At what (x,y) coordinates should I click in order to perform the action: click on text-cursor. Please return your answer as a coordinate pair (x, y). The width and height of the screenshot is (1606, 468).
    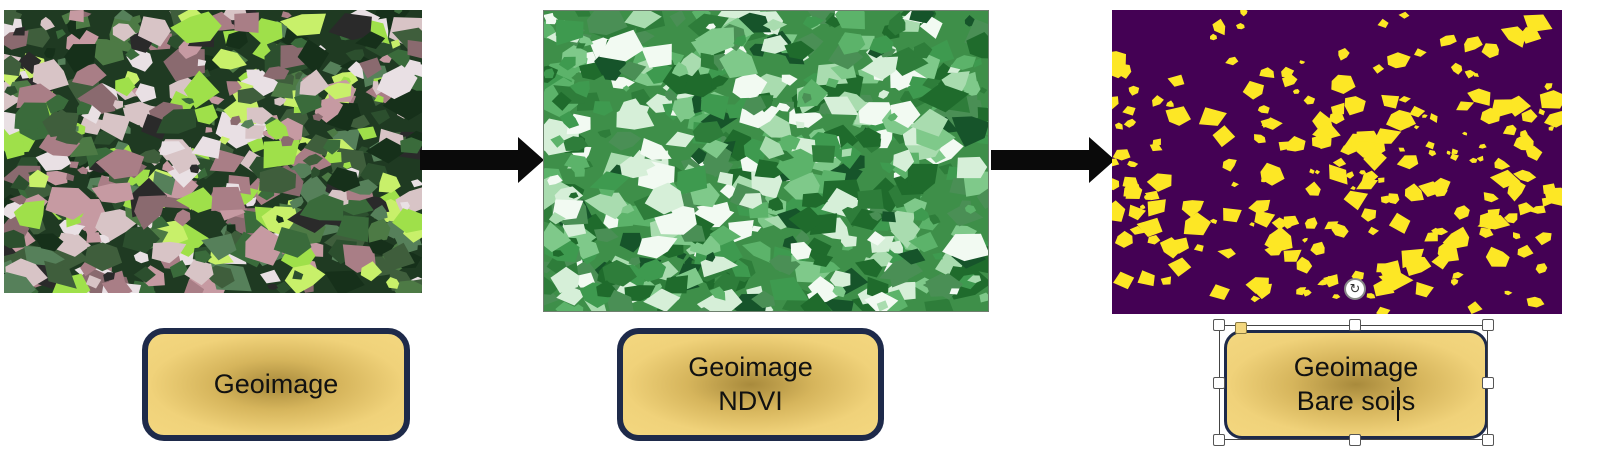
    Looking at the image, I should click on (1398, 404).